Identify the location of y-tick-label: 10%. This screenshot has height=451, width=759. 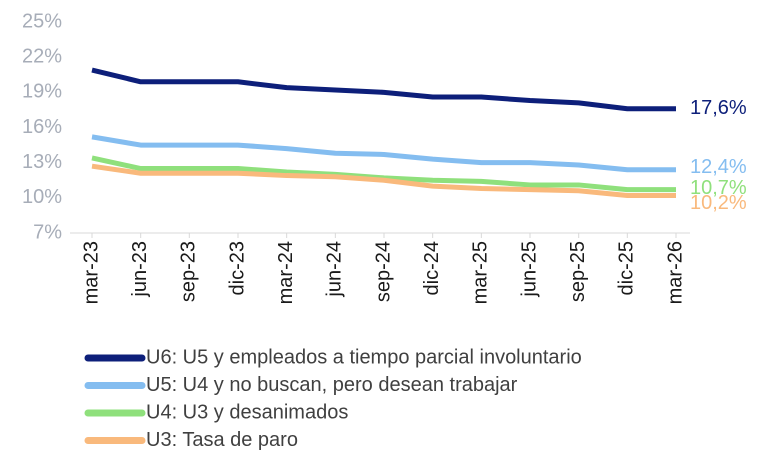
(42, 197).